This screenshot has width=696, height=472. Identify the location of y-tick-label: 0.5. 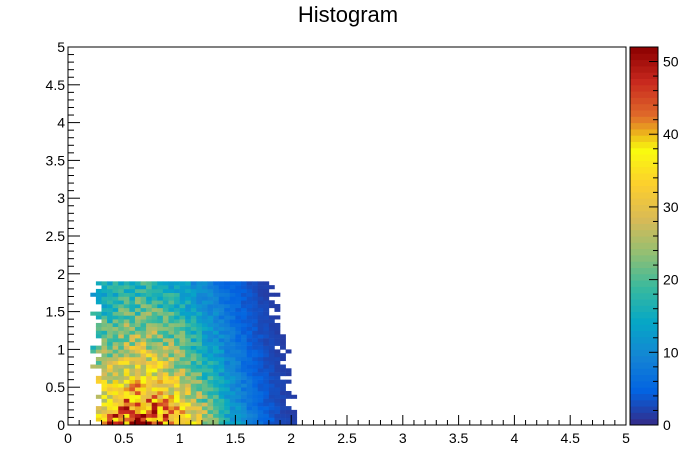
(56, 387).